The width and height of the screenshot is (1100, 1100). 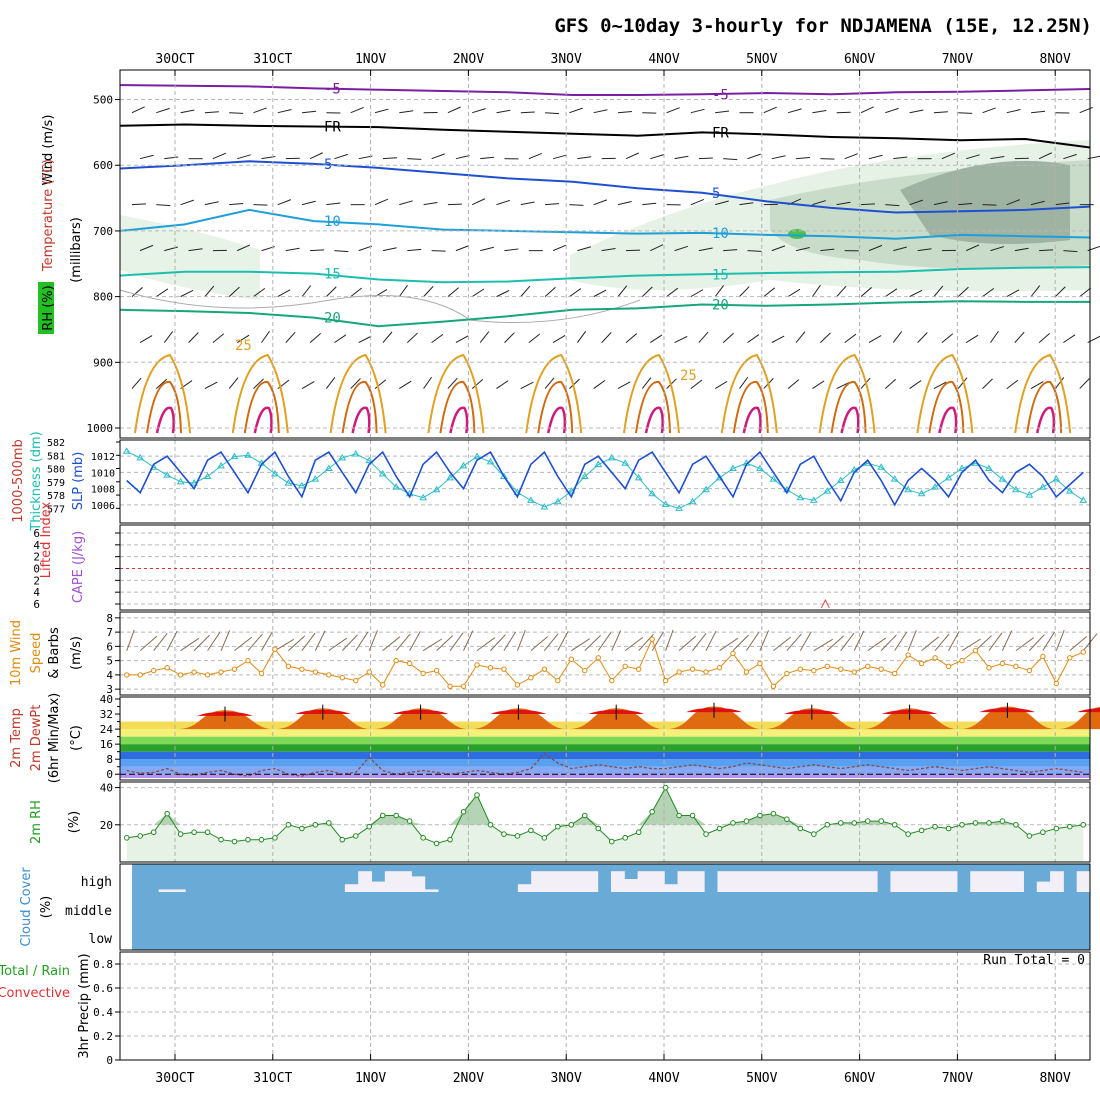 I want to click on temperature-contour, so click(x=605, y=90).